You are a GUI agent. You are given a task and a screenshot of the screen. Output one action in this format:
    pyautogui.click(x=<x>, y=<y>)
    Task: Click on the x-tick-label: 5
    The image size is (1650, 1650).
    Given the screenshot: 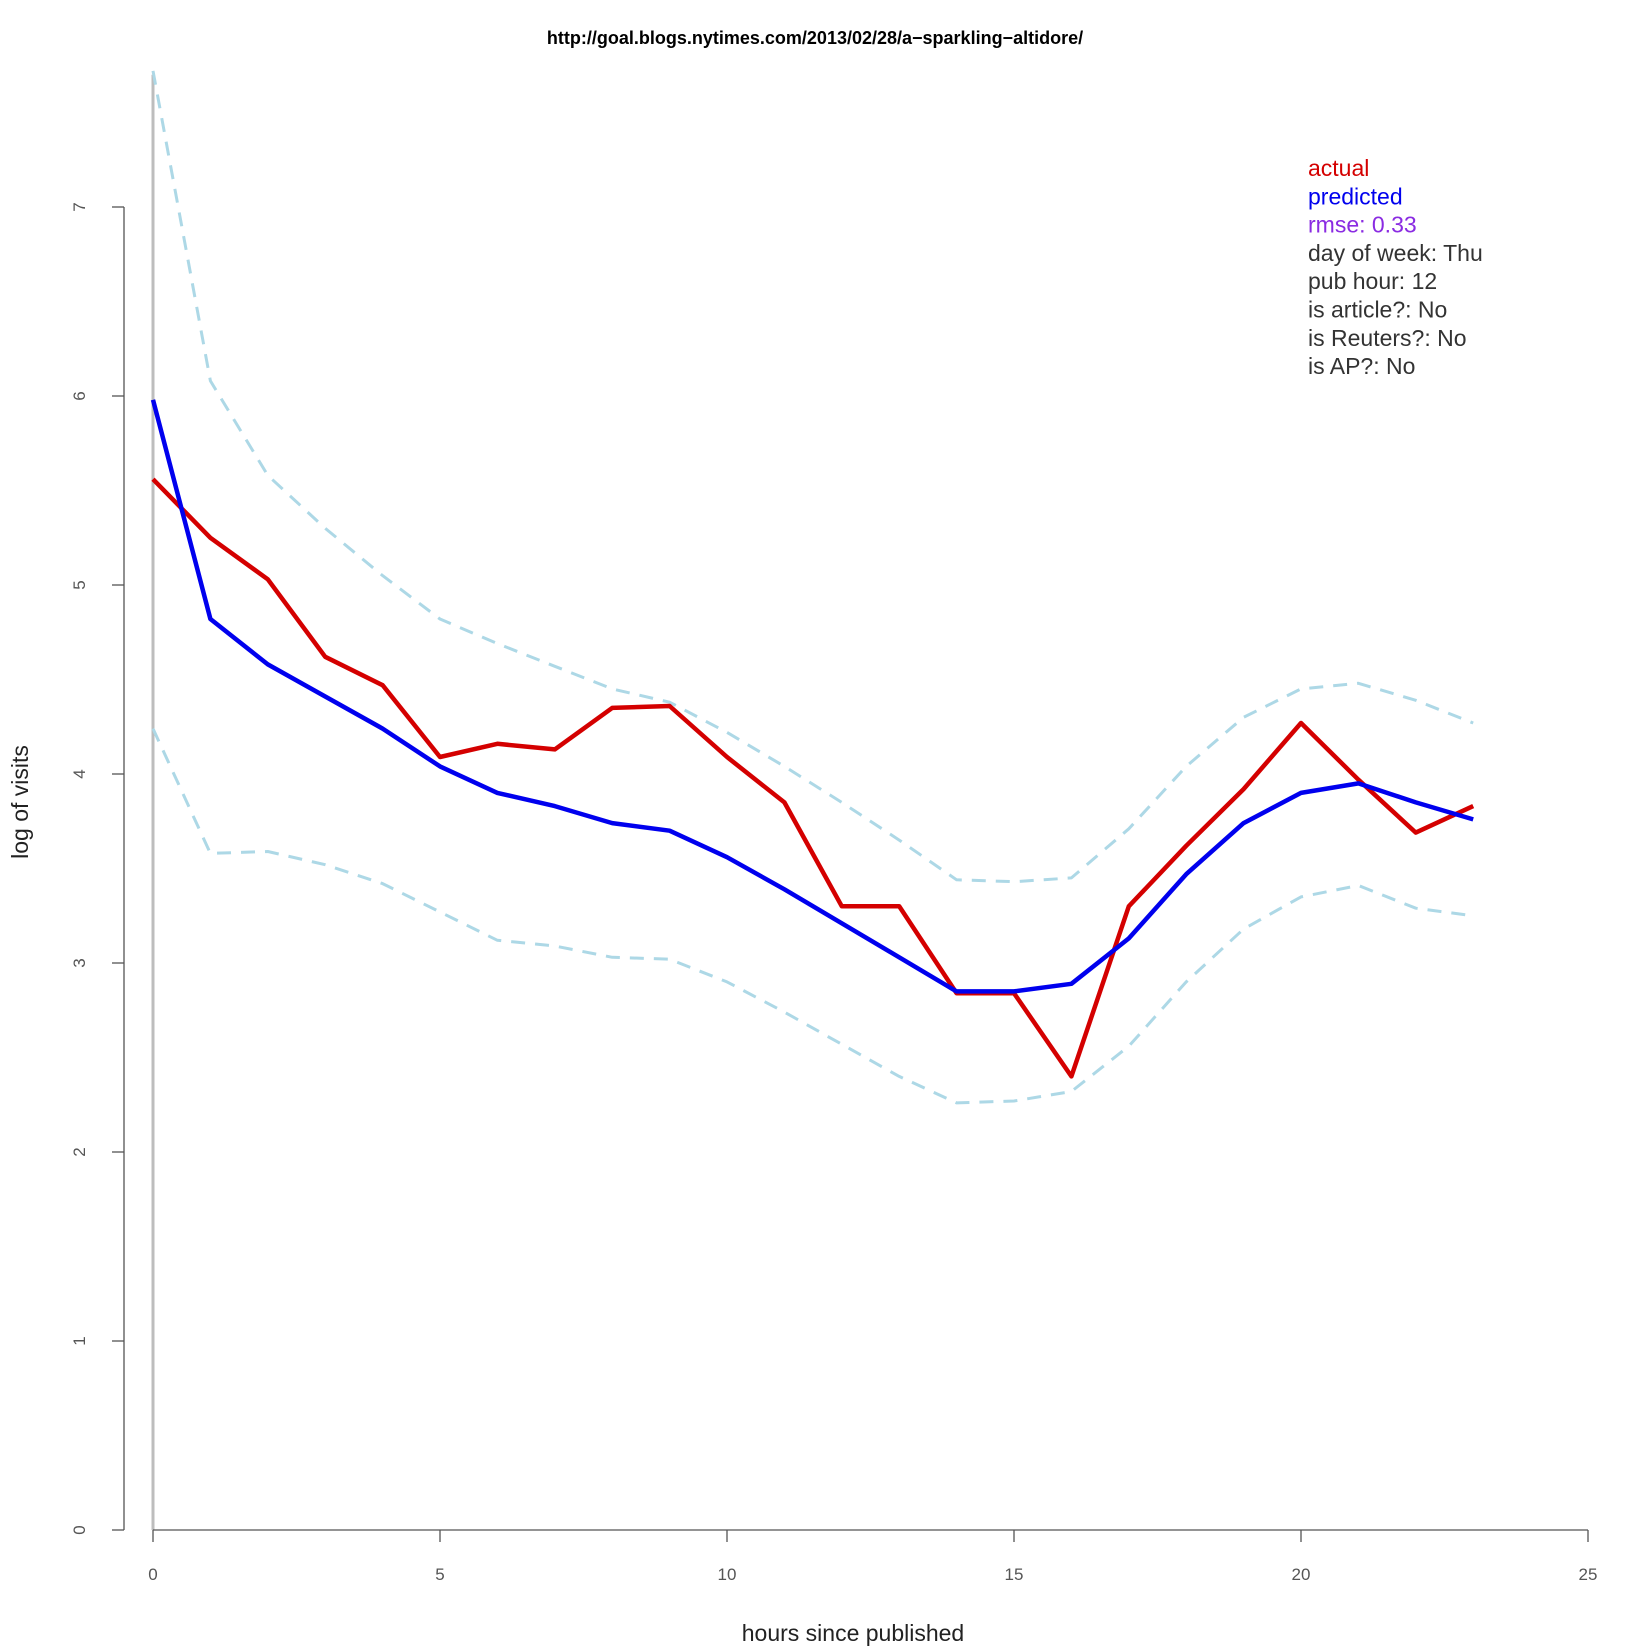 What is the action you would take?
    pyautogui.click(x=439, y=1574)
    